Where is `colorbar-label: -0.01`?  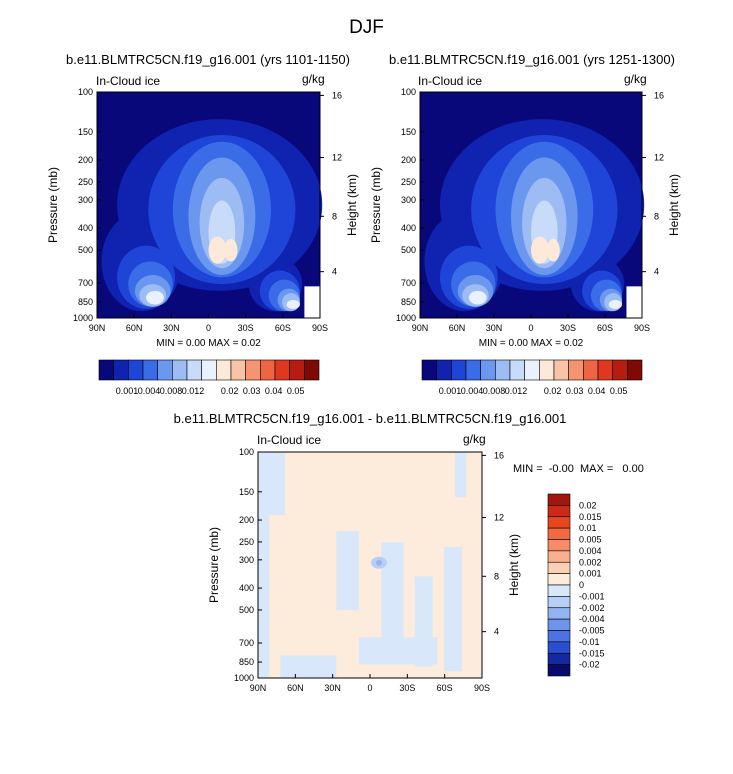 colorbar-label: -0.01 is located at coordinates (589, 642).